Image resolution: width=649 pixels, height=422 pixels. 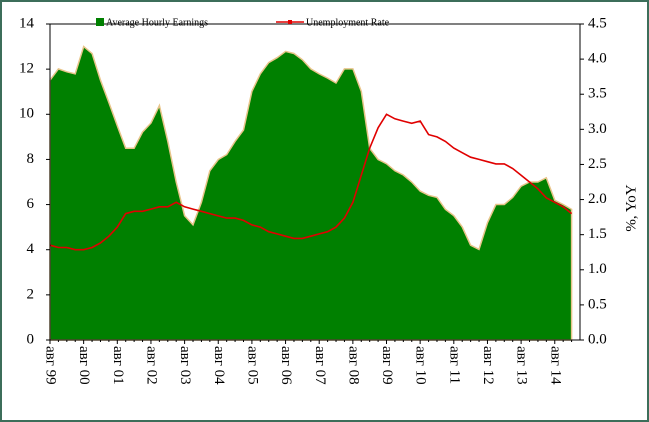 I want to click on y2-tick-label: 3.5, so click(x=597, y=94).